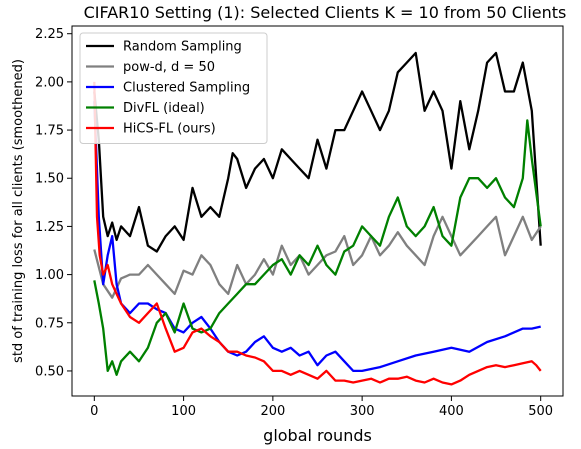  What do you see at coordinates (169, 129) in the screenshot?
I see `legend-label: HiCS-FL (ours)` at bounding box center [169, 129].